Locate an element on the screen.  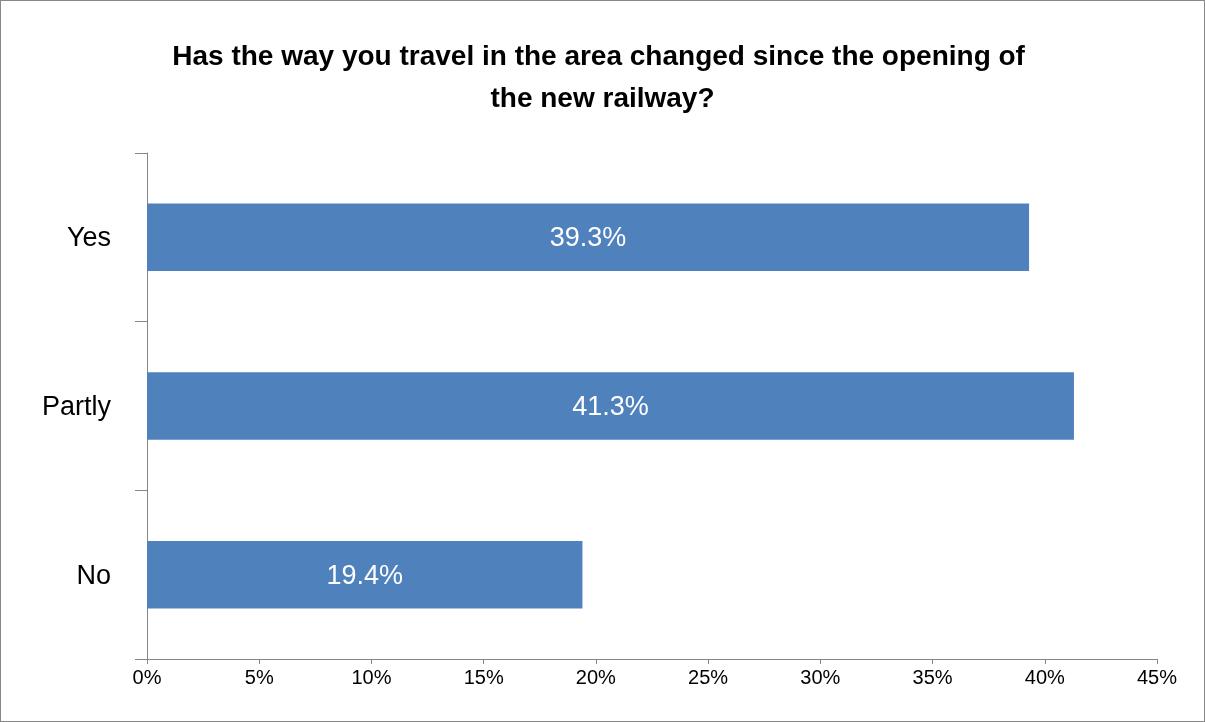
y-tick-label: Yes is located at coordinates (88, 237).